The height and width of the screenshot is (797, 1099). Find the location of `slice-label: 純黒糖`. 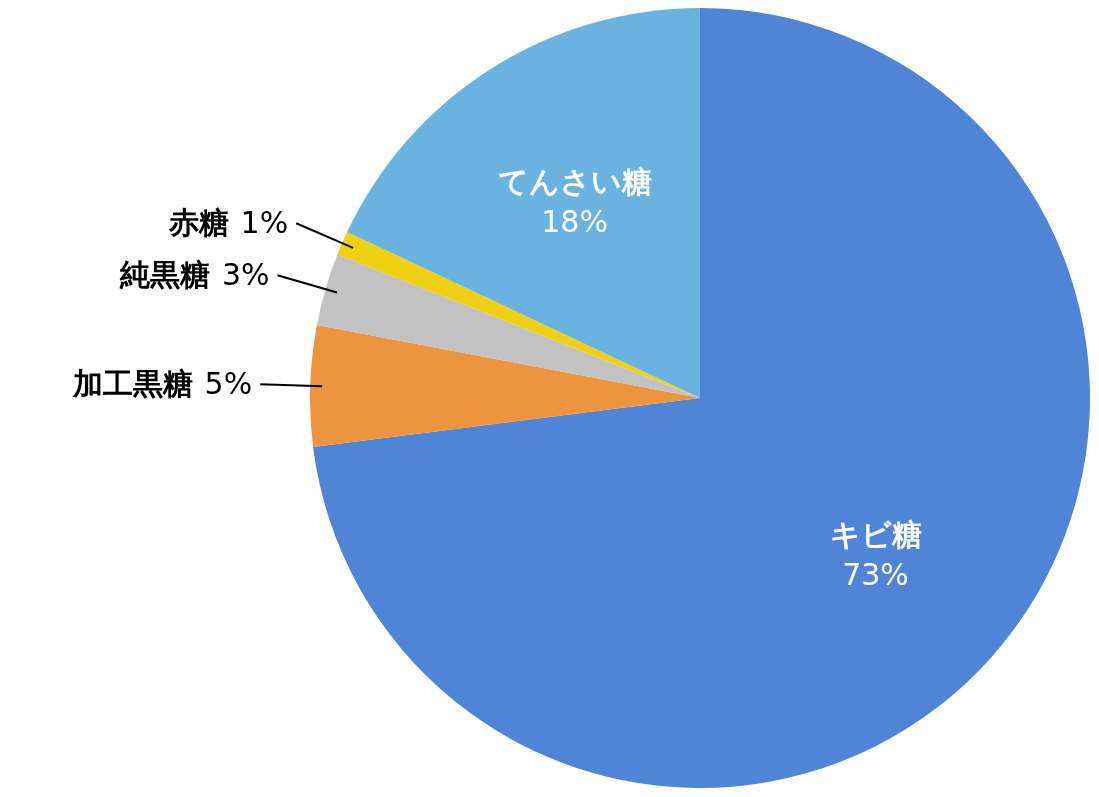

slice-label: 純黒糖 is located at coordinates (164, 275).